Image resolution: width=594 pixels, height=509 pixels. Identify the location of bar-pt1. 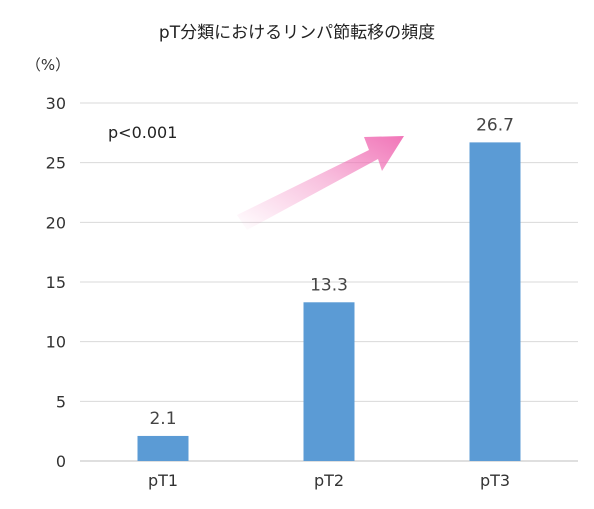
(163, 448).